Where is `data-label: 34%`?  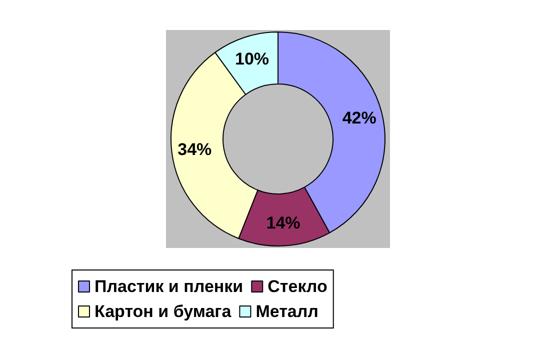 data-label: 34% is located at coordinates (195, 150).